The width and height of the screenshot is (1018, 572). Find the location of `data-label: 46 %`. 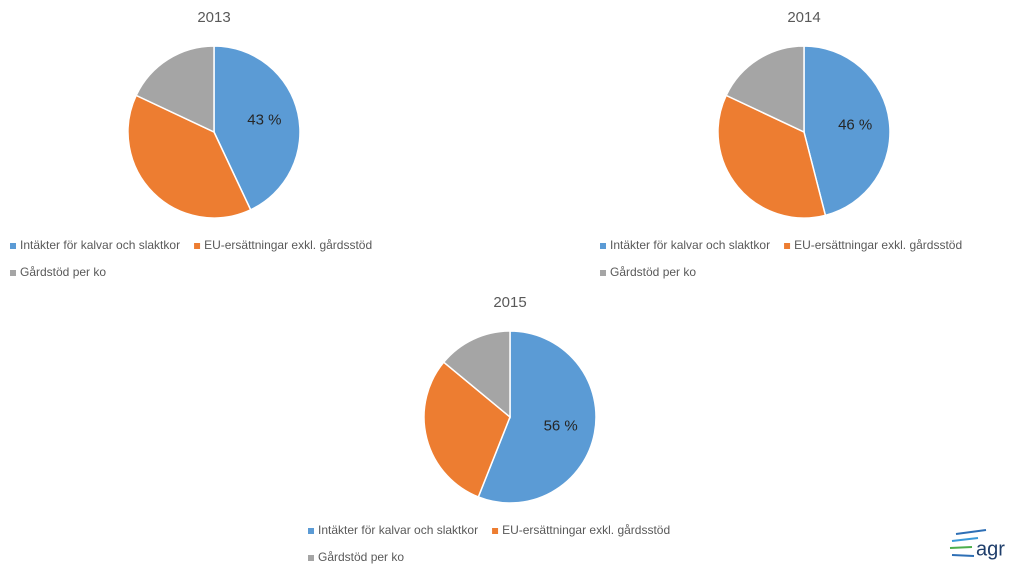

data-label: 46 % is located at coordinates (855, 125).